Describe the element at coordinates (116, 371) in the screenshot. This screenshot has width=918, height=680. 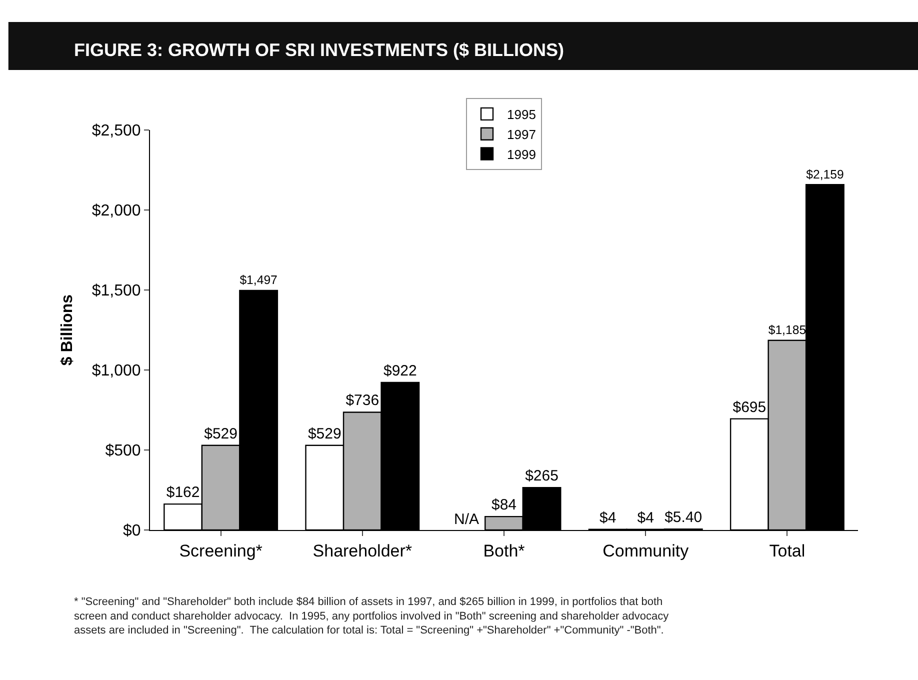
I see `y-tick-label: $1,000` at that location.